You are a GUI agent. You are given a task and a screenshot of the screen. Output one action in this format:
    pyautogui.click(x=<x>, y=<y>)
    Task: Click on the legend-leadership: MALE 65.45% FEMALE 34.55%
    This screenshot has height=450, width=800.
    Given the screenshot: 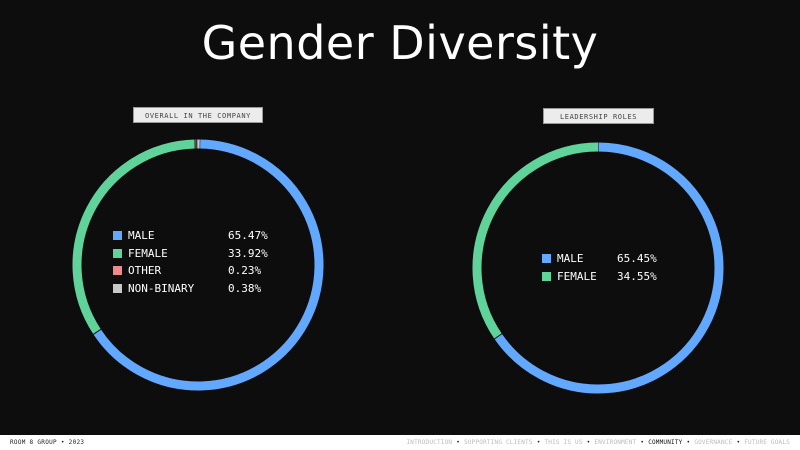 What is the action you would take?
    pyautogui.click(x=599, y=267)
    